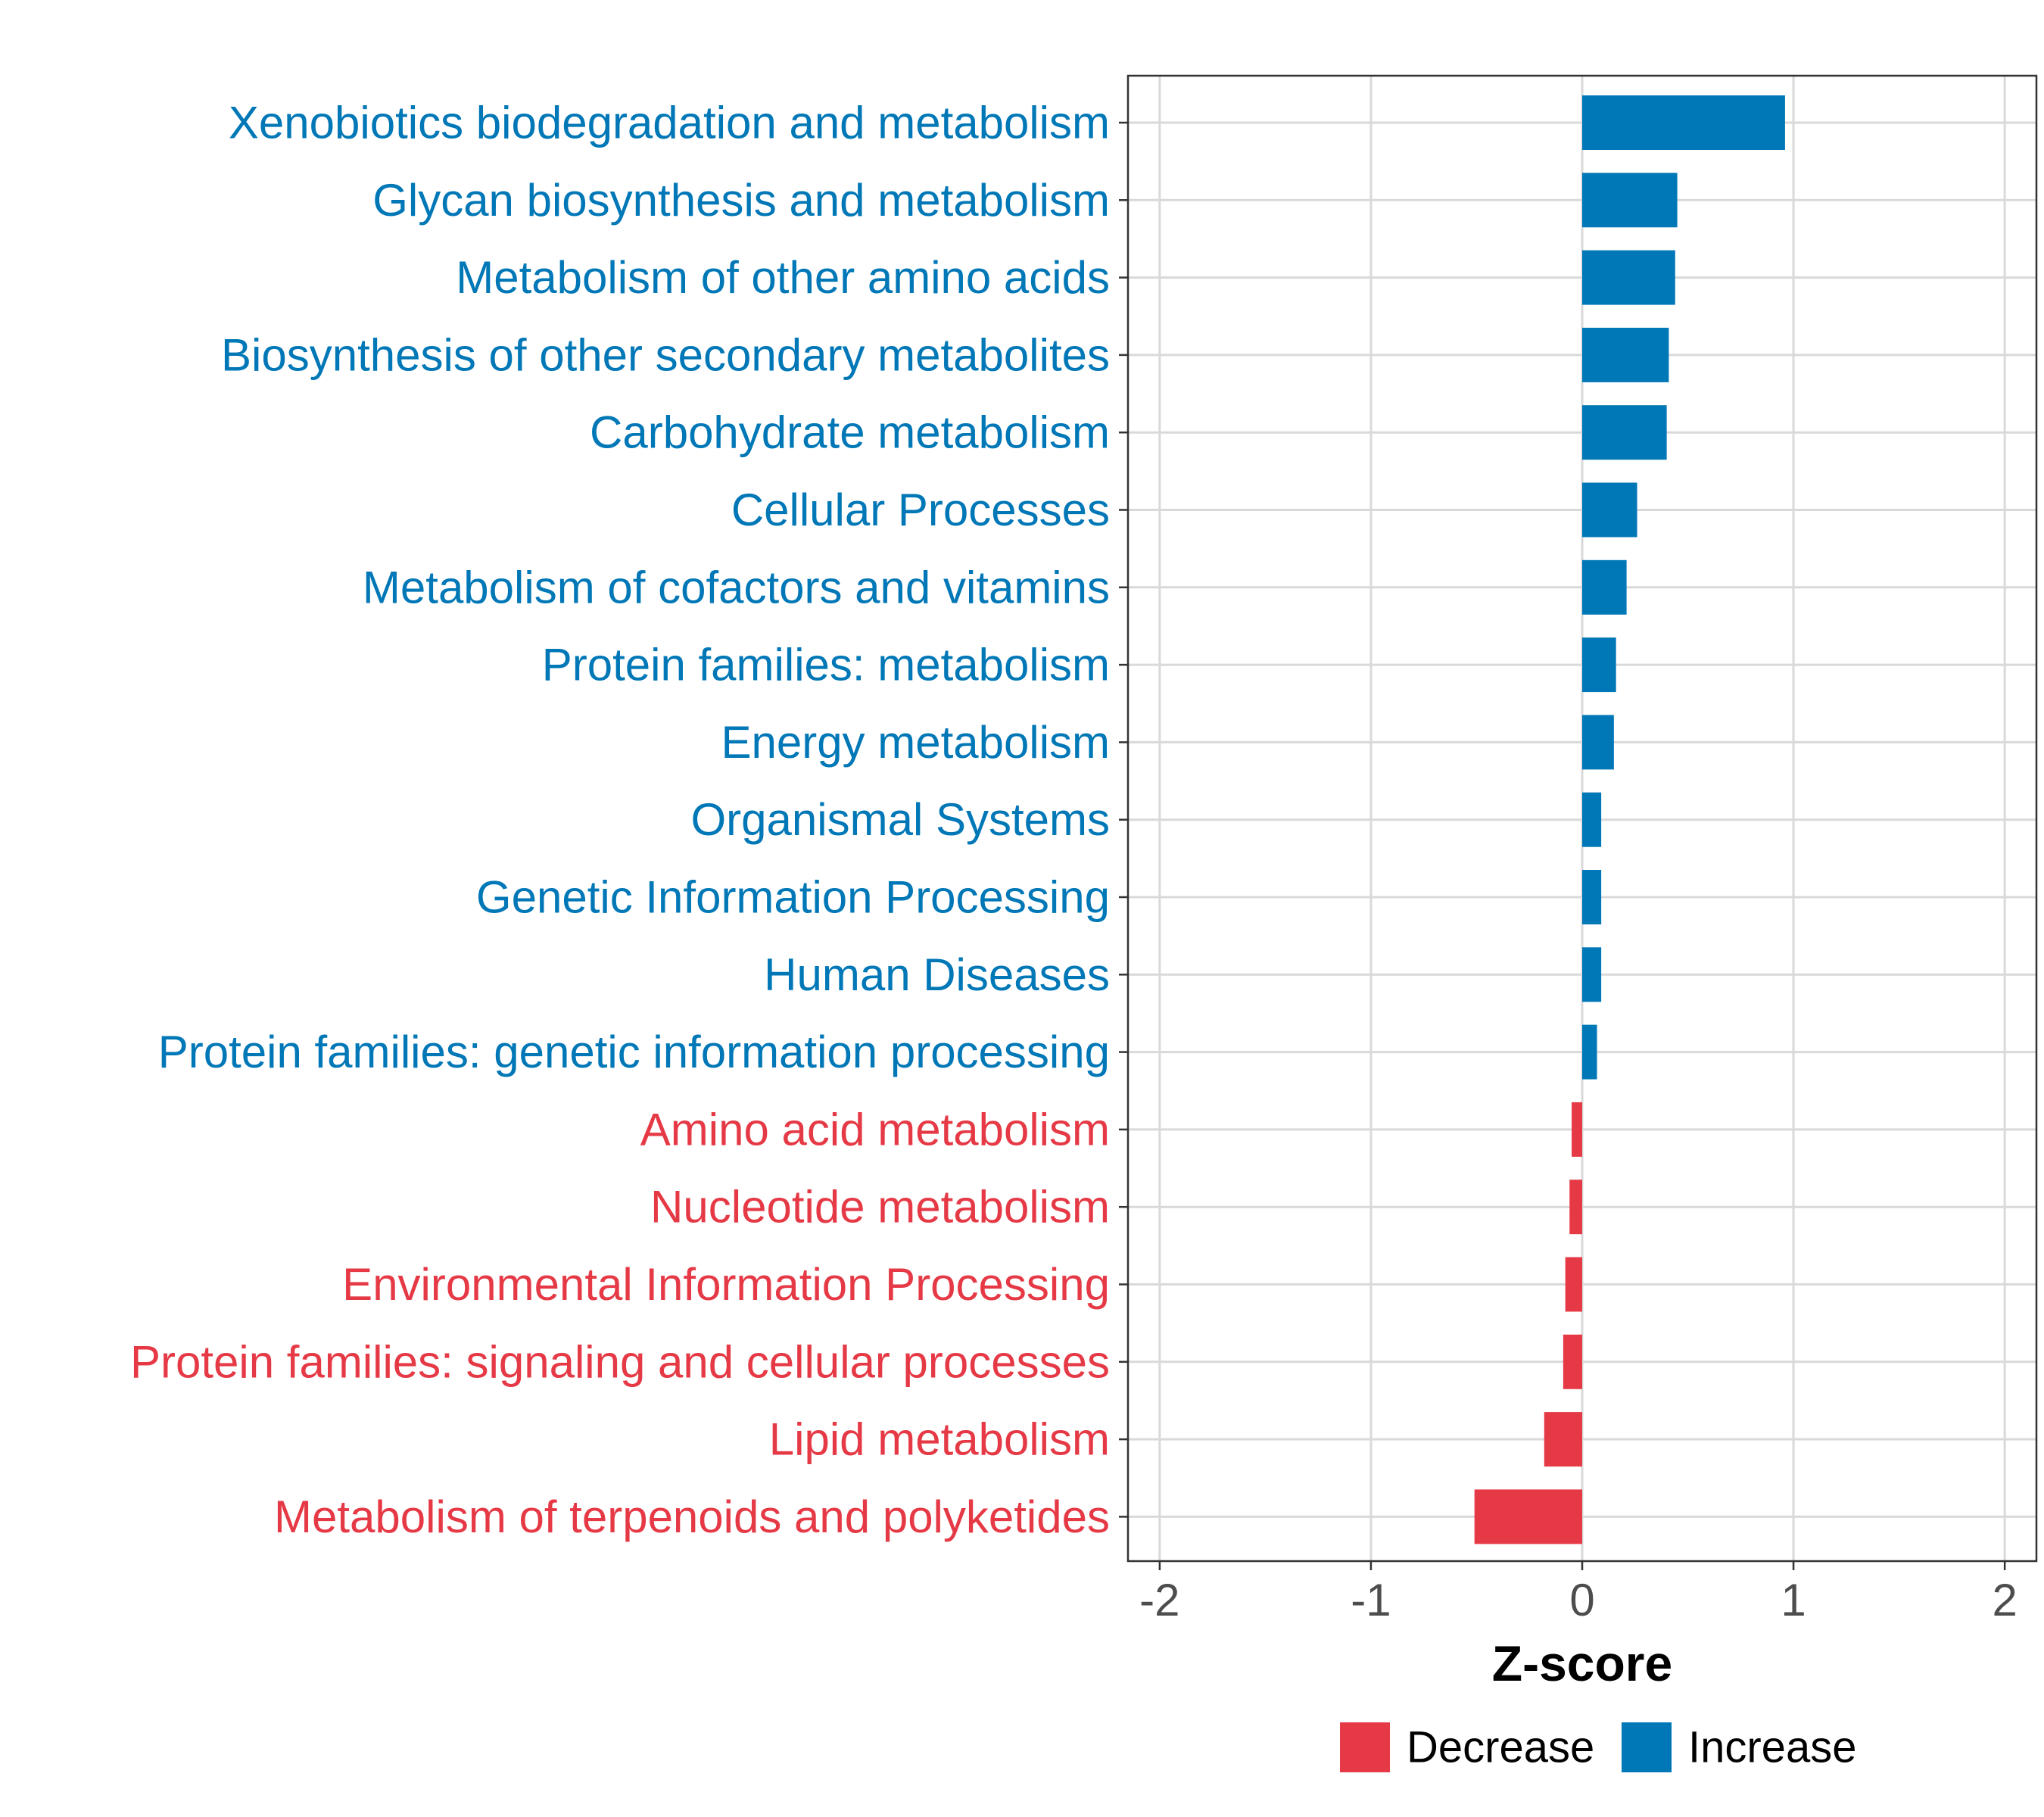 Image resolution: width=2044 pixels, height=1817 pixels. What do you see at coordinates (1582, 1663) in the screenshot?
I see `x-axis-title: Z-score` at bounding box center [1582, 1663].